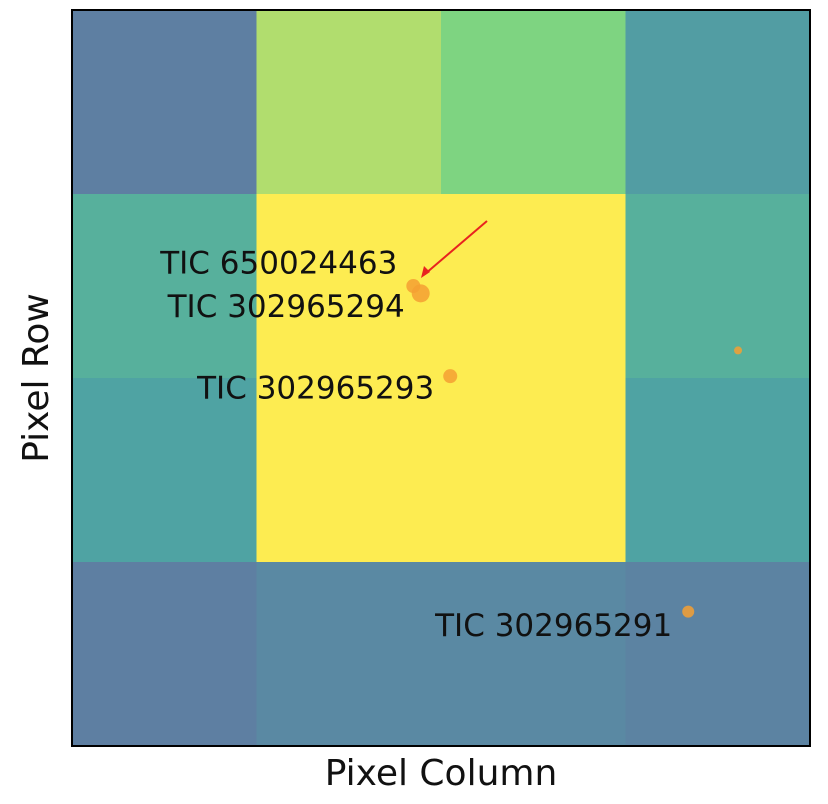 This screenshot has width=828, height=804. I want to click on star-label: TIC 302965293, so click(315, 389).